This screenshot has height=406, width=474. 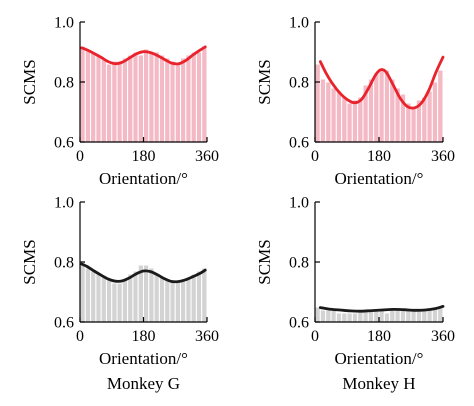 I want to click on monkey-label: Monkey H, so click(x=378, y=383).